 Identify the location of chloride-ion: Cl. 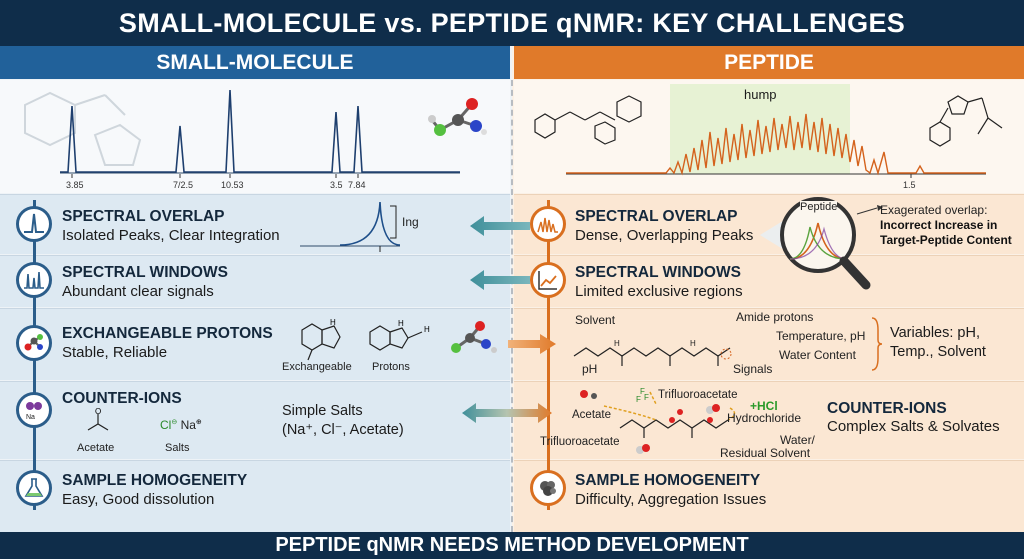
(166, 425).